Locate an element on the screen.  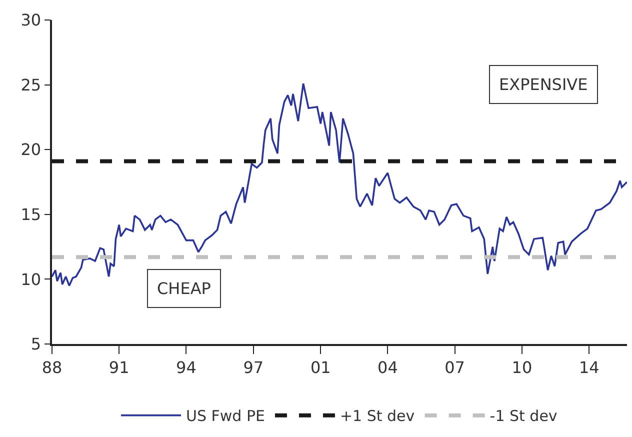
y-tick-label: 10 is located at coordinates (31, 279).